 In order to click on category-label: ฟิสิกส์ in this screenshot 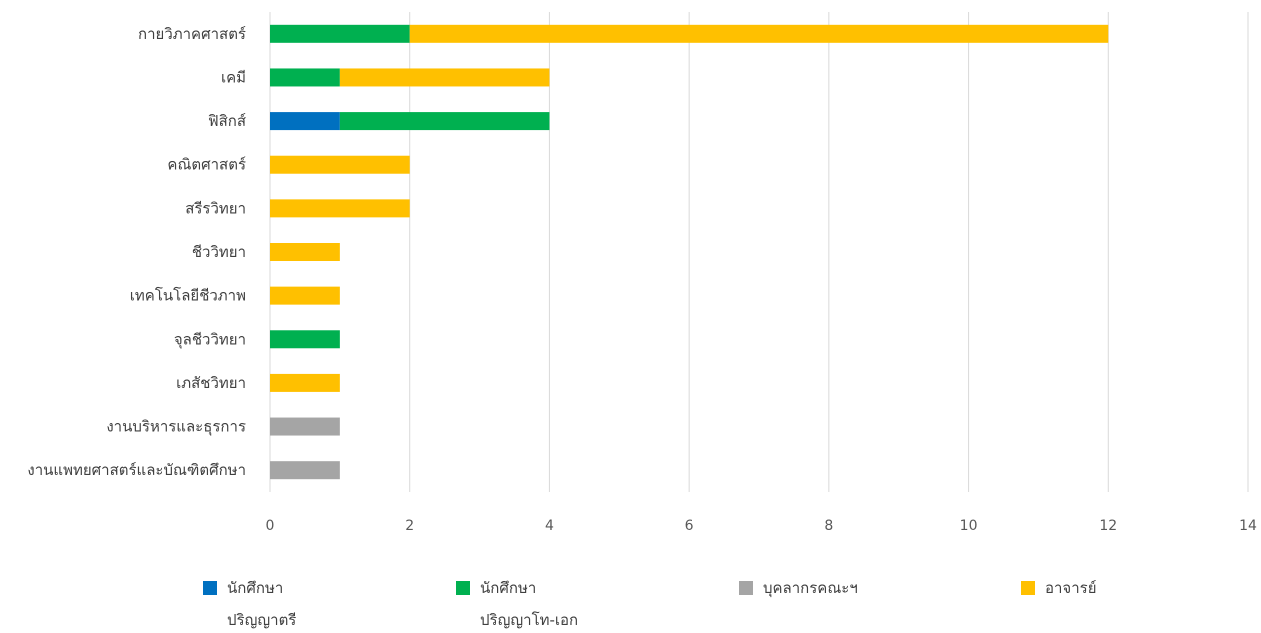, I will do `click(227, 121)`.